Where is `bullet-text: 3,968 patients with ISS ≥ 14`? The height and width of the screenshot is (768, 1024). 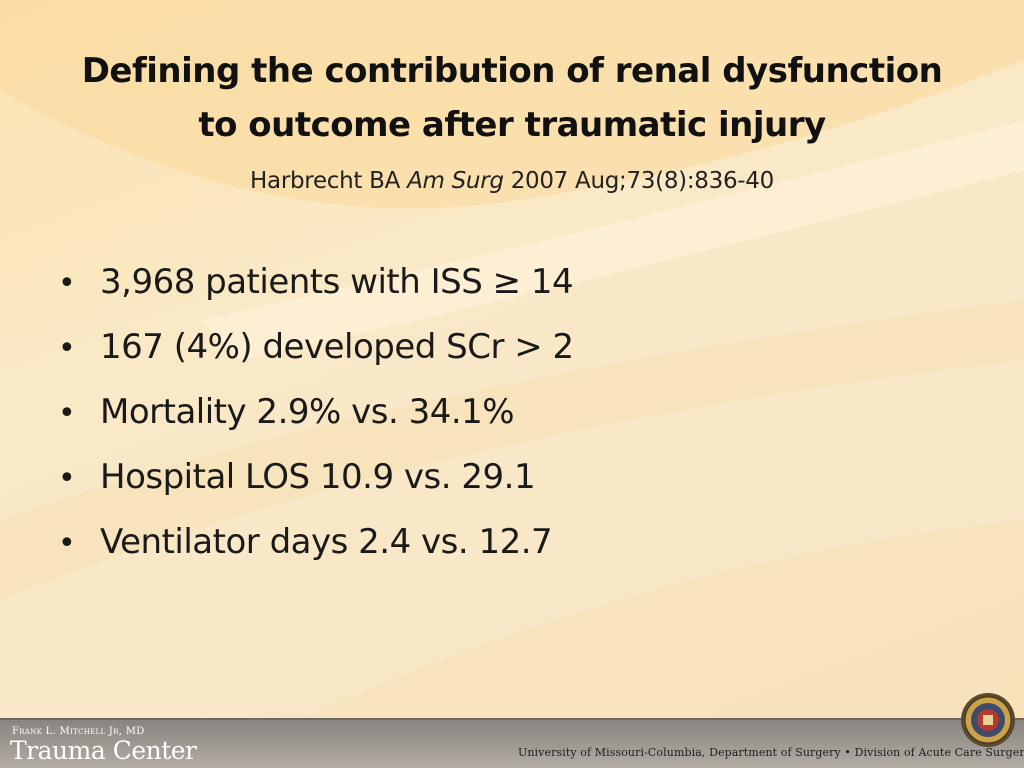 bullet-text: 3,968 patients with ISS ≥ 14 is located at coordinates (337, 282).